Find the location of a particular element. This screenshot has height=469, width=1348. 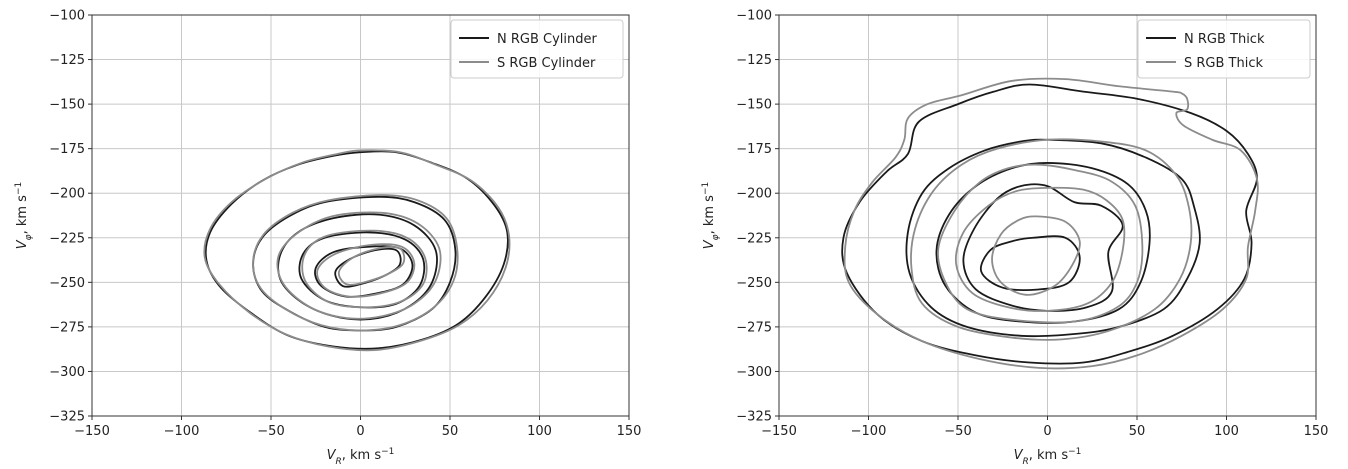

legend-label-1: N RGB Cylinder is located at coordinates (547, 39).